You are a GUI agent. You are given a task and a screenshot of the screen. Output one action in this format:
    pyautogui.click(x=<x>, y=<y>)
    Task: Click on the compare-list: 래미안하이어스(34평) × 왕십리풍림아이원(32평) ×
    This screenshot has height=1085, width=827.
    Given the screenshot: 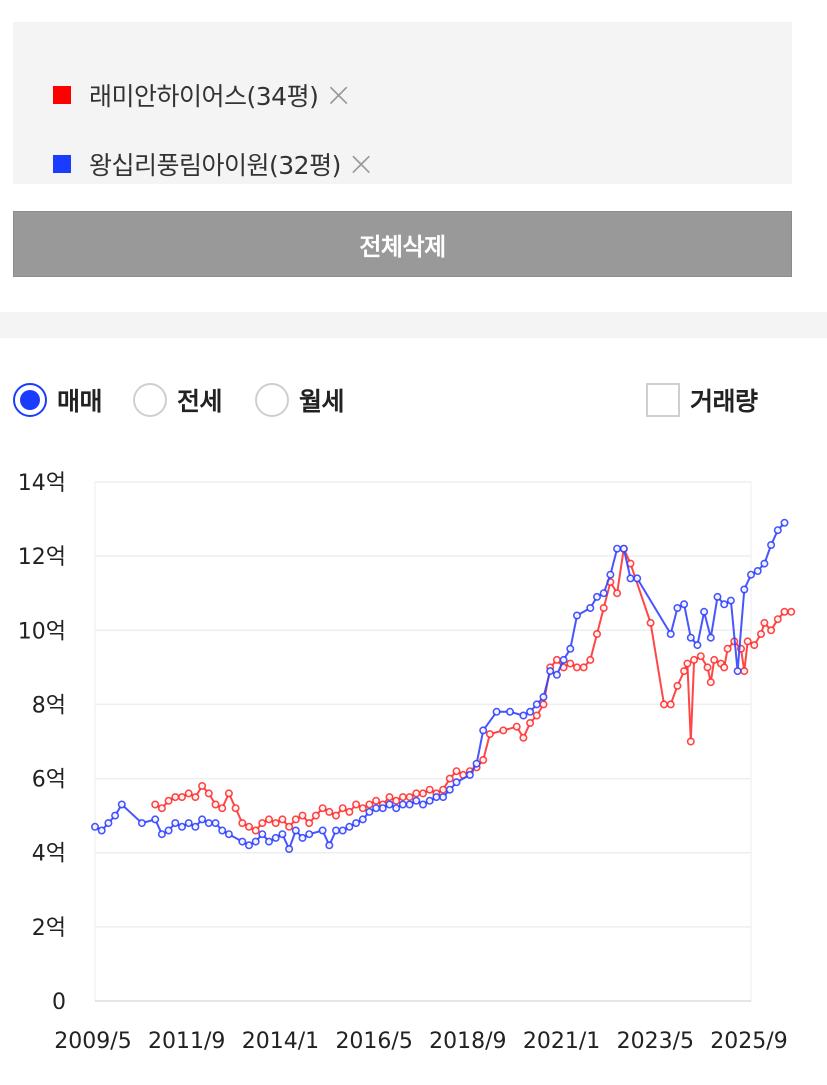 What is the action you would take?
    pyautogui.click(x=402, y=103)
    